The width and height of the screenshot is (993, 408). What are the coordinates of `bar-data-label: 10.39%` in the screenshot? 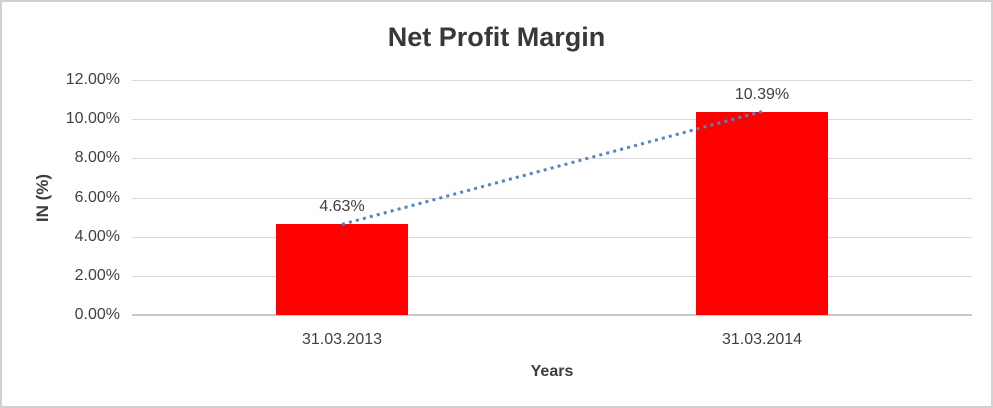 It's located at (762, 94).